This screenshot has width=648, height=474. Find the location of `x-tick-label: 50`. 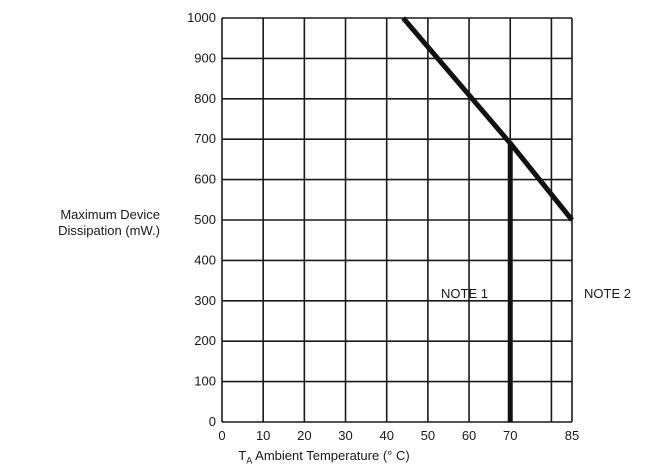

x-tick-label: 50 is located at coordinates (428, 435).